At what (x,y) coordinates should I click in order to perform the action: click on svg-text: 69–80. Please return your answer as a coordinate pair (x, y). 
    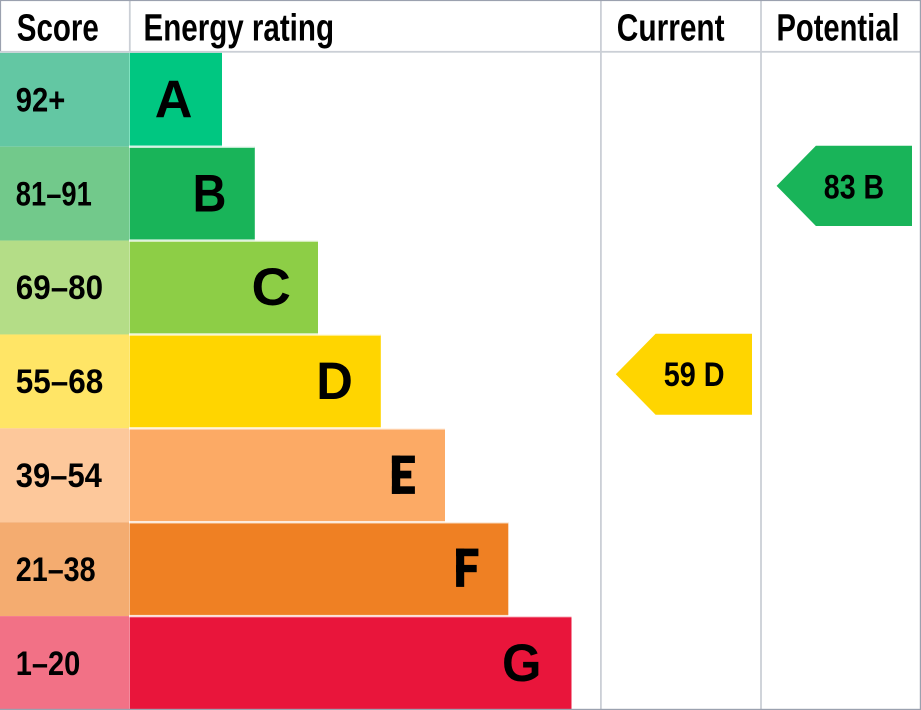
    Looking at the image, I should click on (59, 288).